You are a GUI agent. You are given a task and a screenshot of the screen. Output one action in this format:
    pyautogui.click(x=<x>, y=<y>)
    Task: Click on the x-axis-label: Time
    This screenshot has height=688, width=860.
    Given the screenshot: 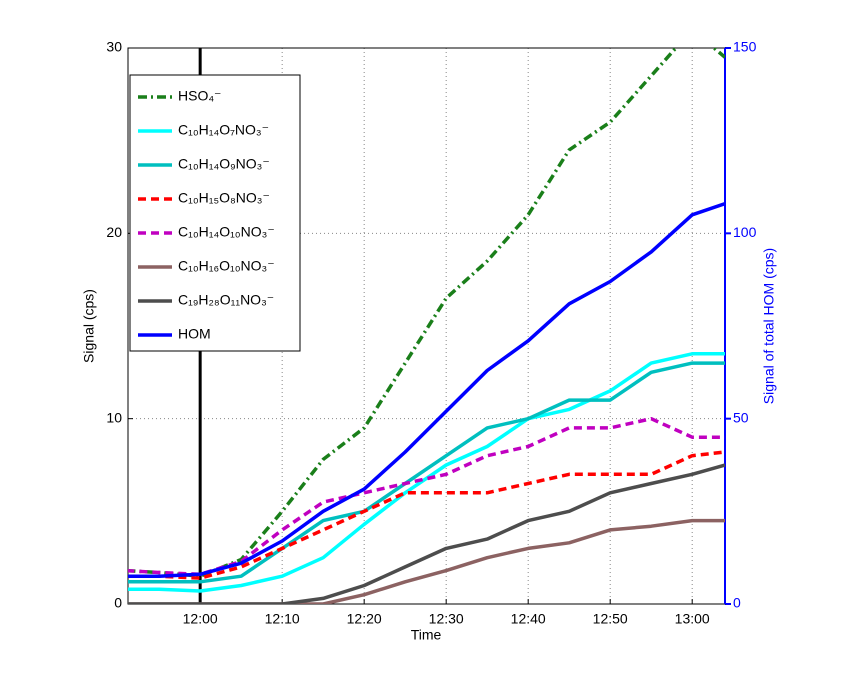 What is the action you would take?
    pyautogui.click(x=426, y=635)
    